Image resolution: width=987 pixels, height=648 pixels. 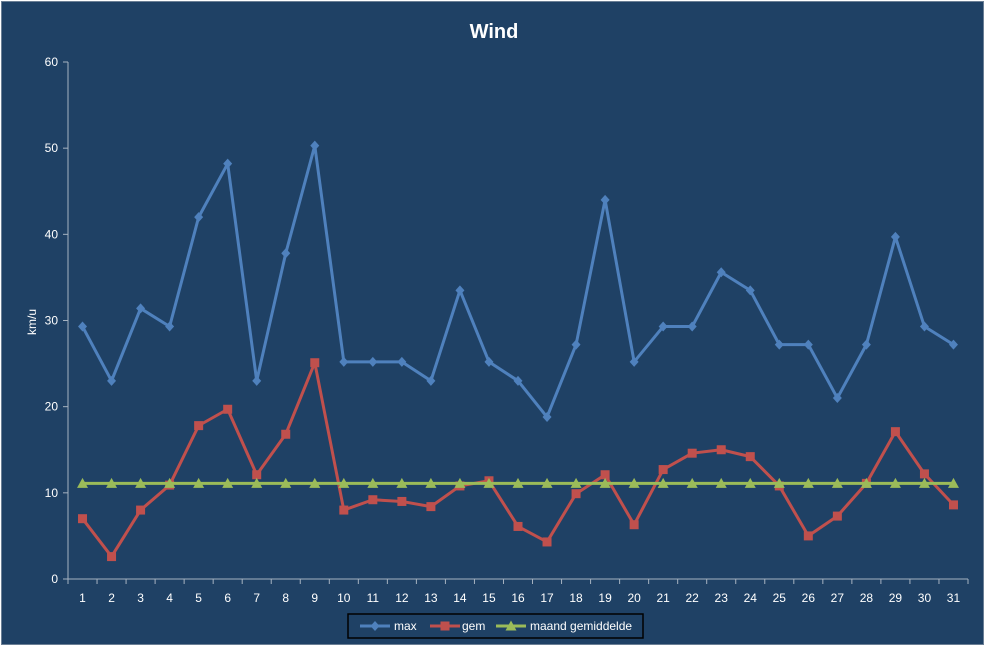 I want to click on x-tick-label: 19, so click(x=605, y=598).